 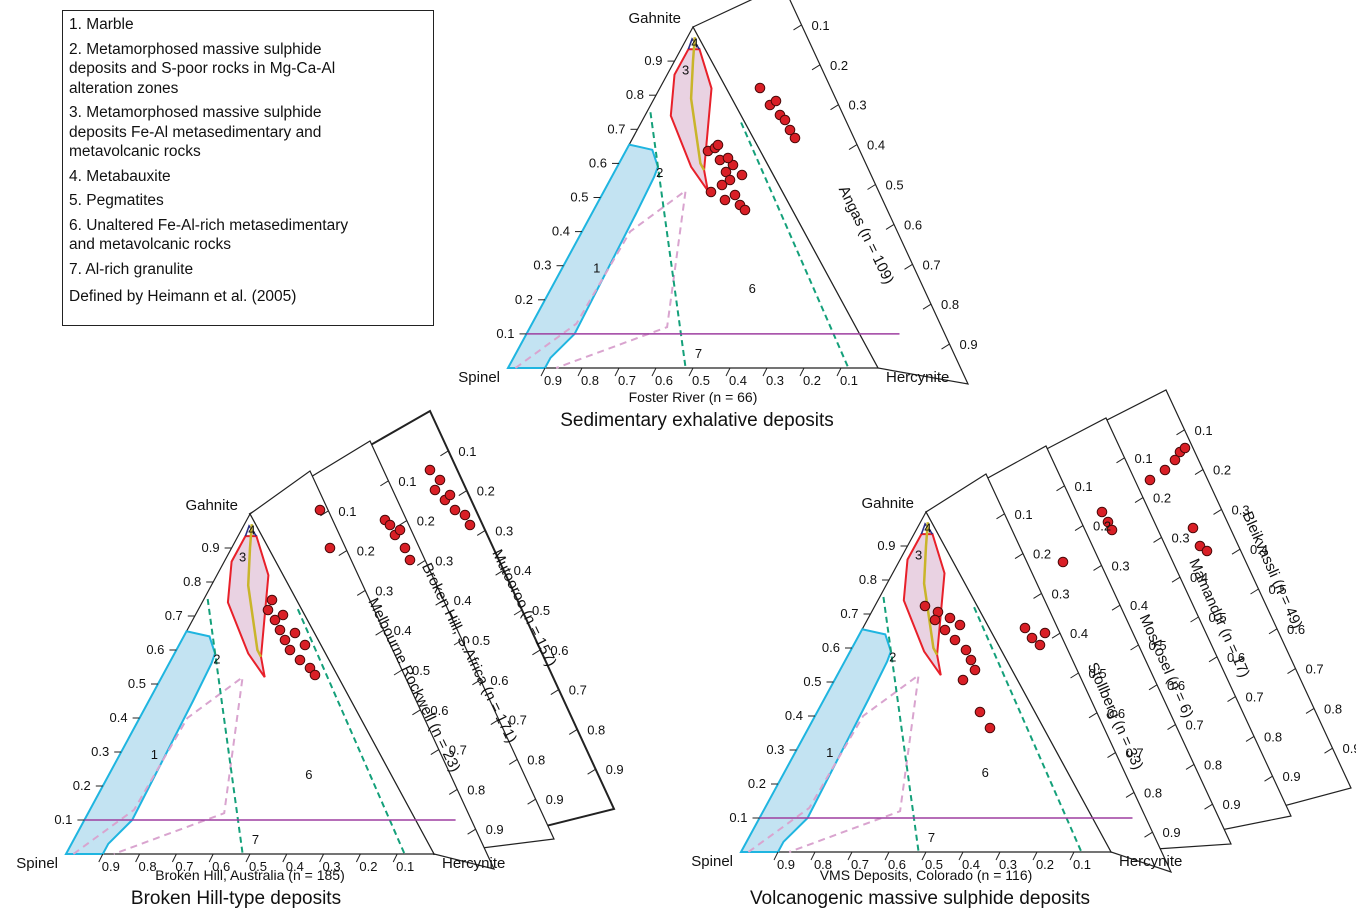 What do you see at coordinates (627, 380) in the screenshot?
I see `bottom-tick-label: 0.7` at bounding box center [627, 380].